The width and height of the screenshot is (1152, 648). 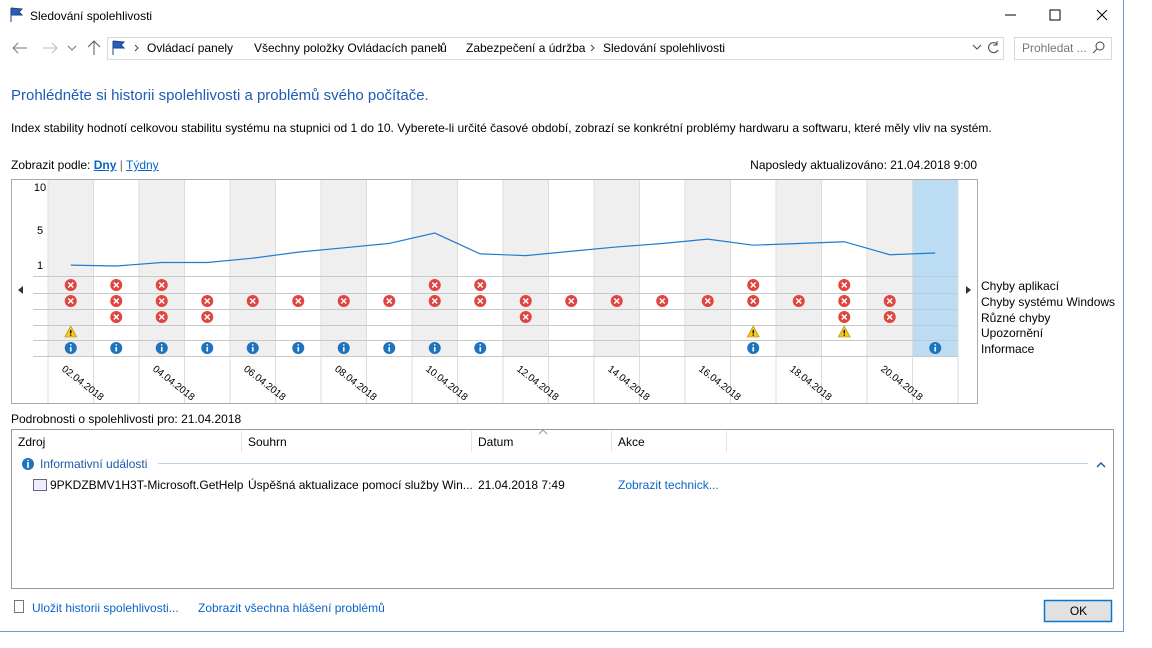 What do you see at coordinates (72, 48) in the screenshot?
I see `recent` at bounding box center [72, 48].